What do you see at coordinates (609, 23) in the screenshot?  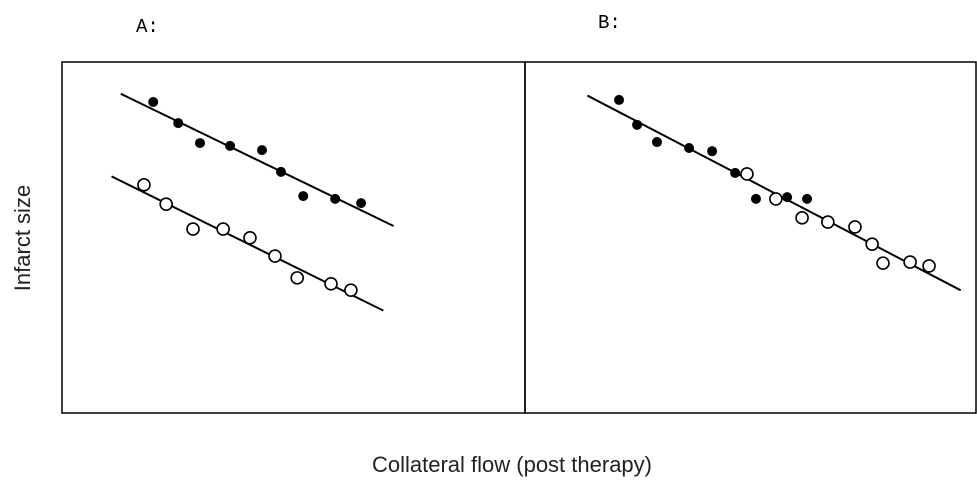 I see `panel-title: B:` at bounding box center [609, 23].